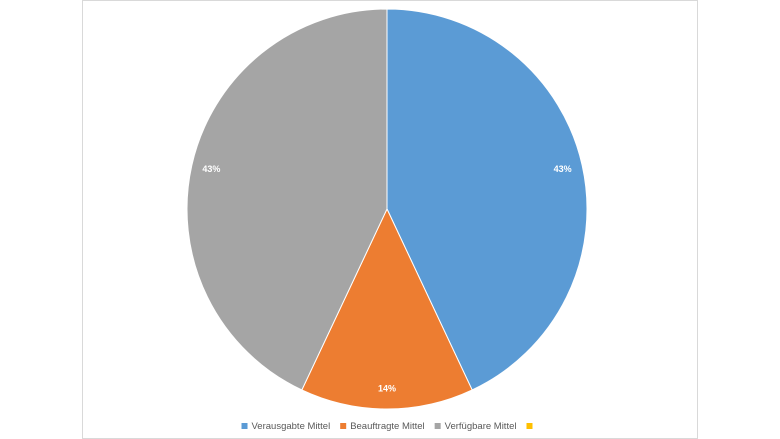  What do you see at coordinates (387, 308) in the screenshot?
I see `pie-slice` at bounding box center [387, 308].